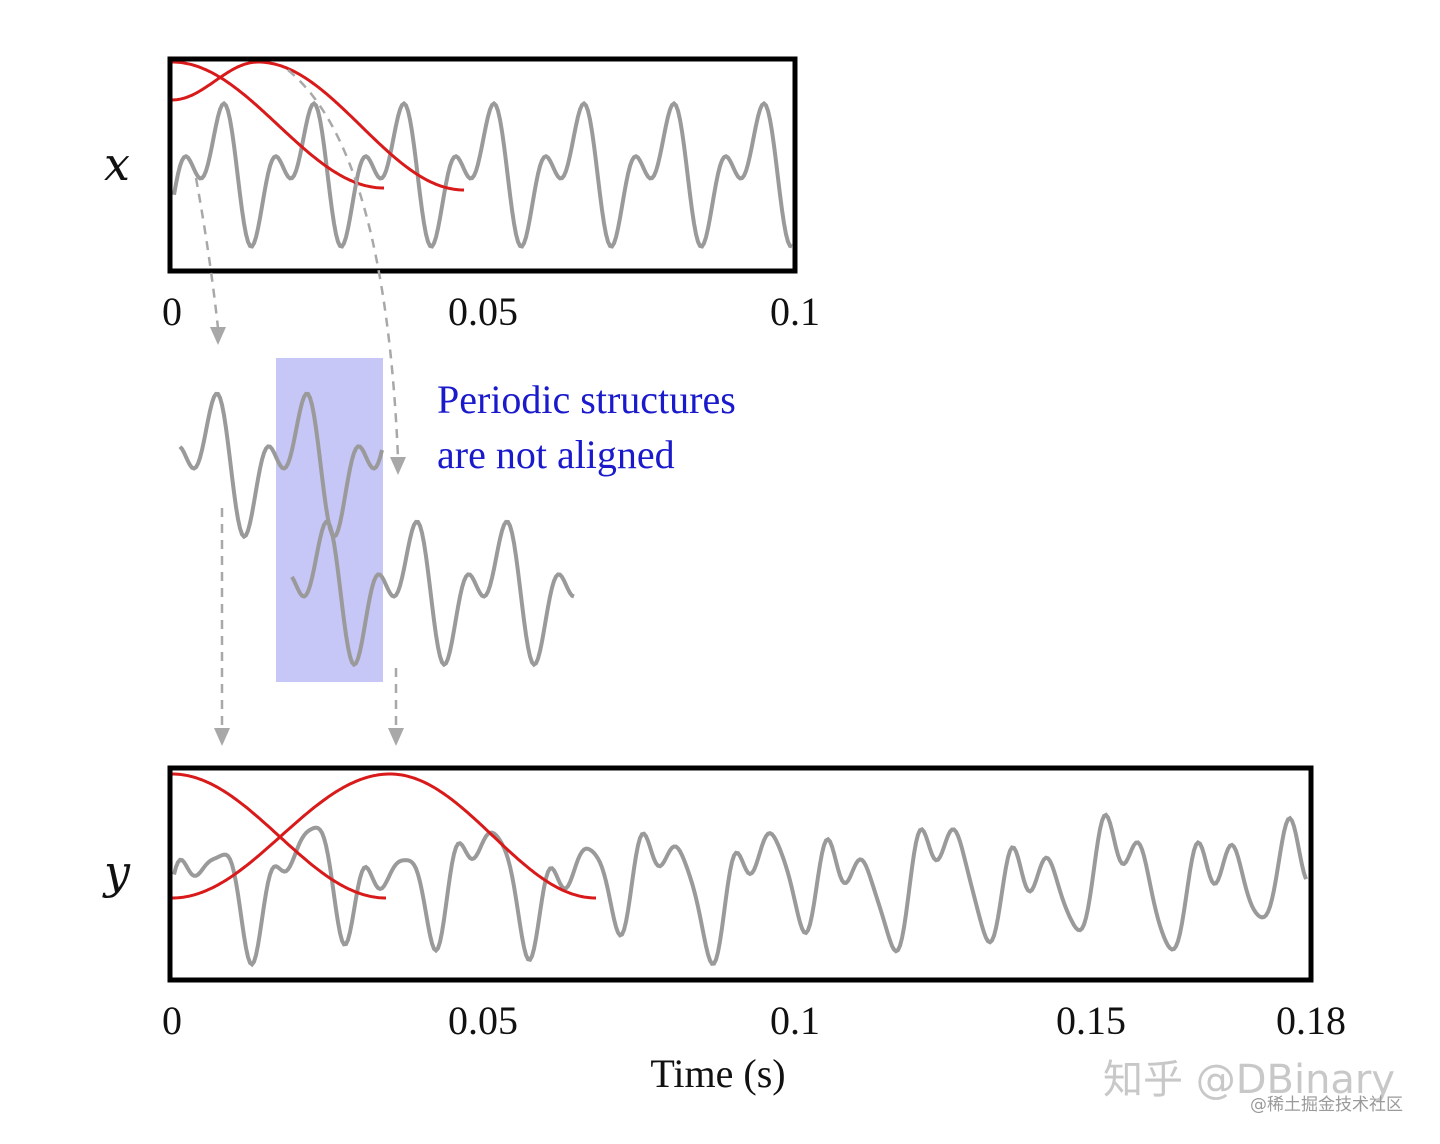  I want to click on panel-x-frame, so click(482, 165).